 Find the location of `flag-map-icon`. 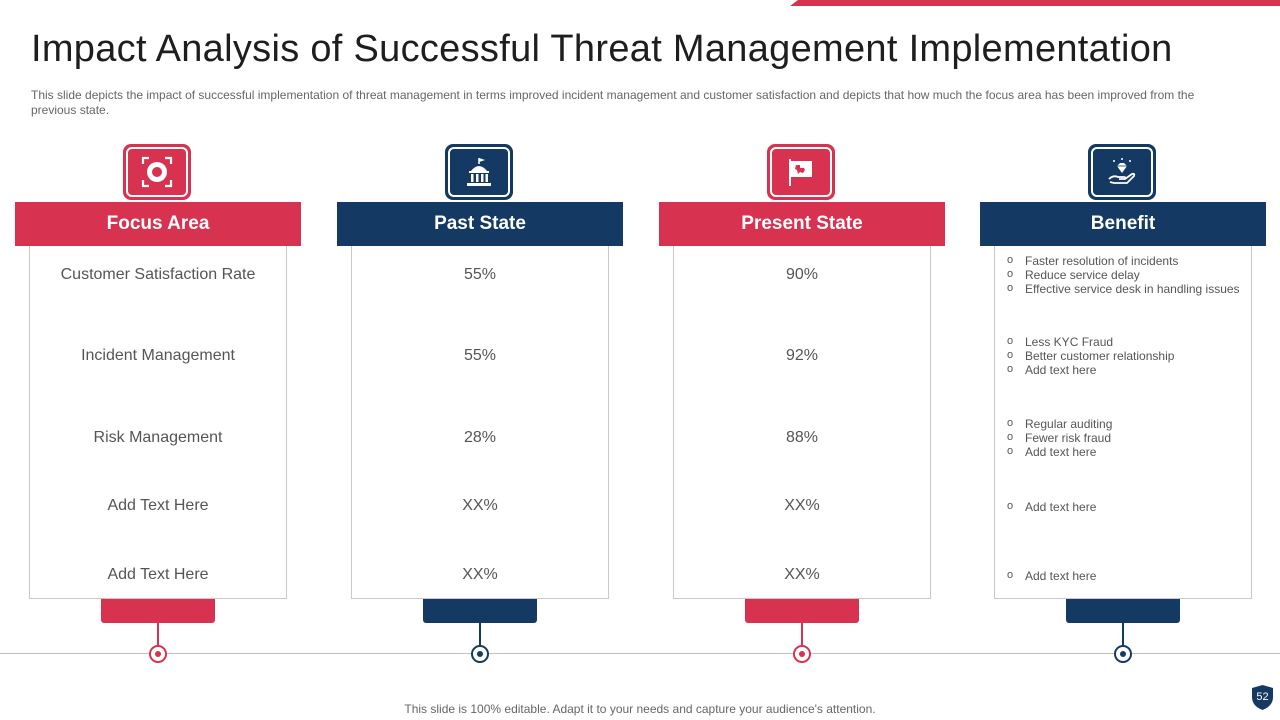

flag-map-icon is located at coordinates (800, 172).